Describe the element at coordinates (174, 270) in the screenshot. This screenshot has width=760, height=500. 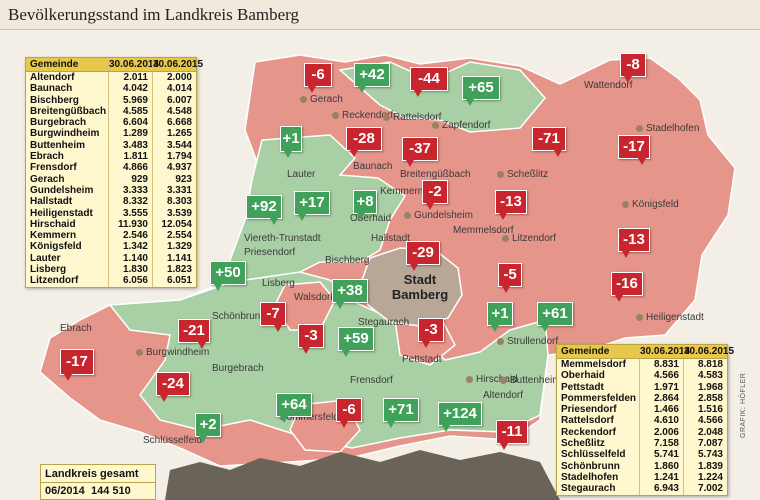
I see `population-2015: 1.823` at that location.